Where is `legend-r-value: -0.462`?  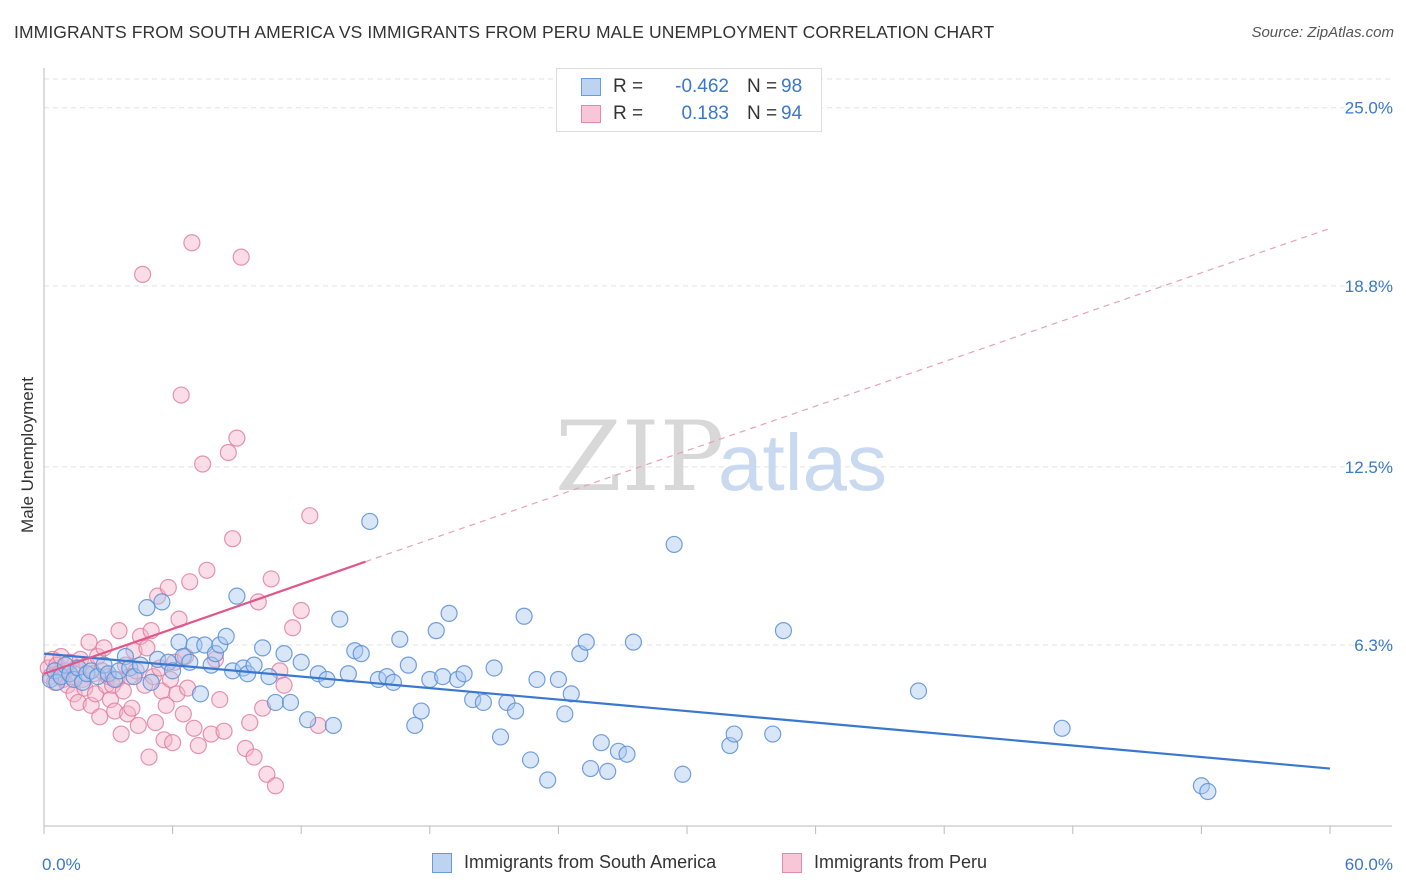
legend-r-value: -0.462 is located at coordinates (702, 86).